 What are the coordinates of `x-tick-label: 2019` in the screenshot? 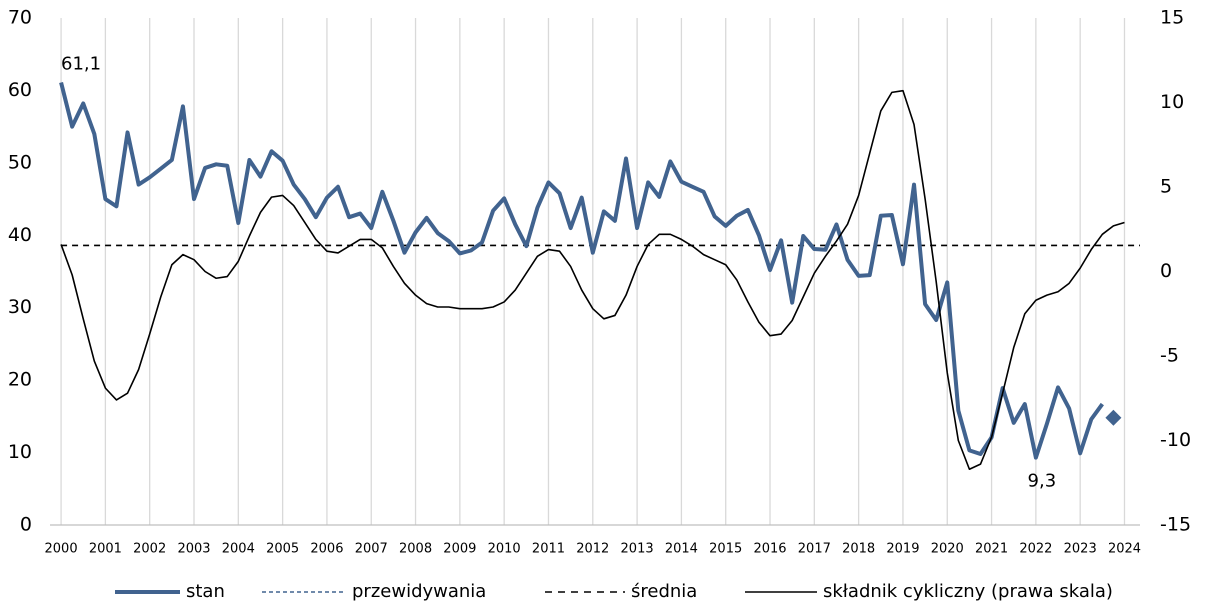 It's located at (902, 549).